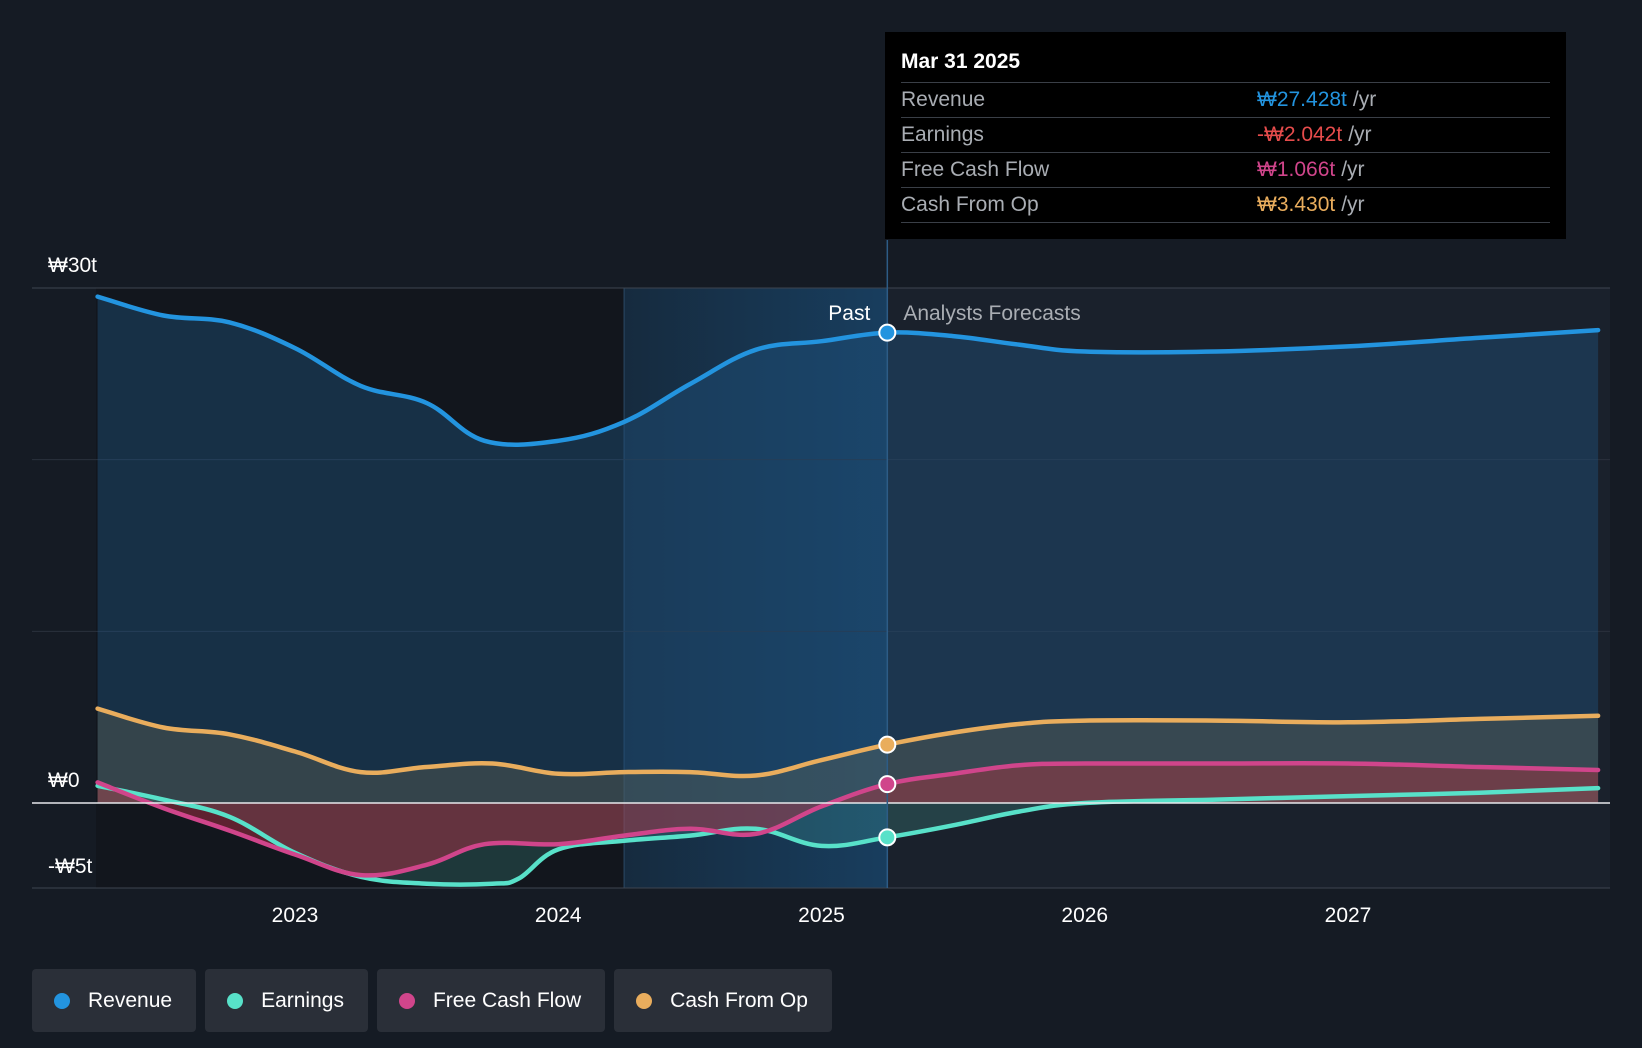  I want to click on area-free-cash-flow, so click(848, 819).